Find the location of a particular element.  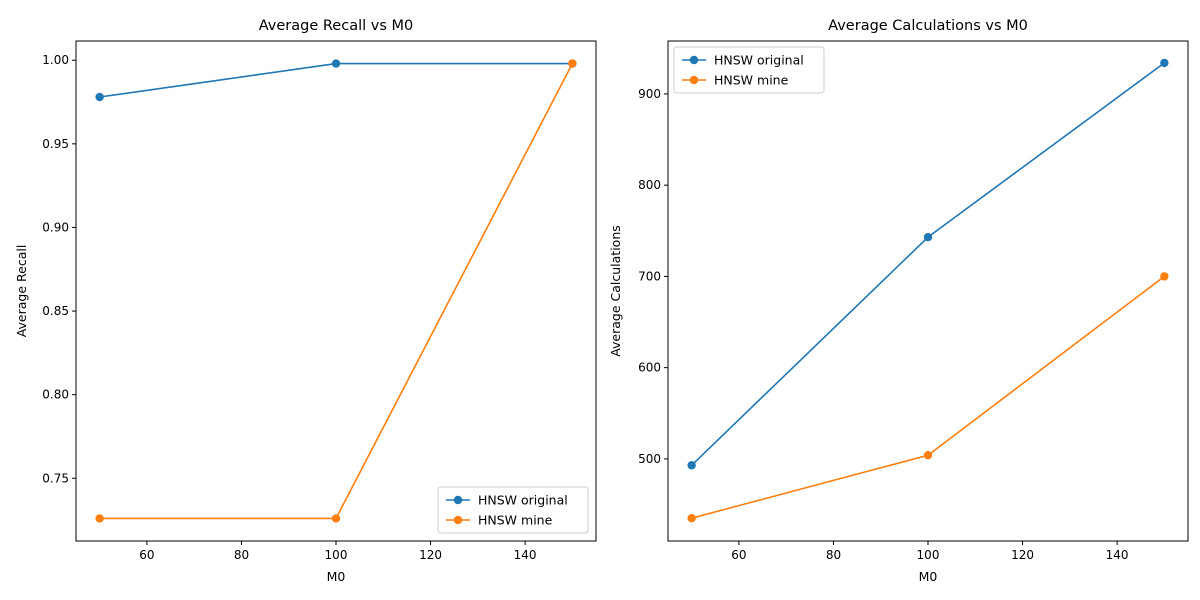

y-tick-label: 500 is located at coordinates (649, 459).